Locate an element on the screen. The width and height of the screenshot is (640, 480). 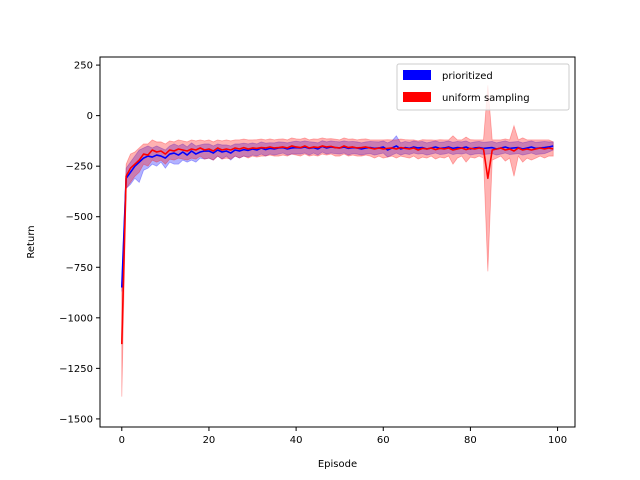
y-tick-label: −1250 is located at coordinates (76, 369).